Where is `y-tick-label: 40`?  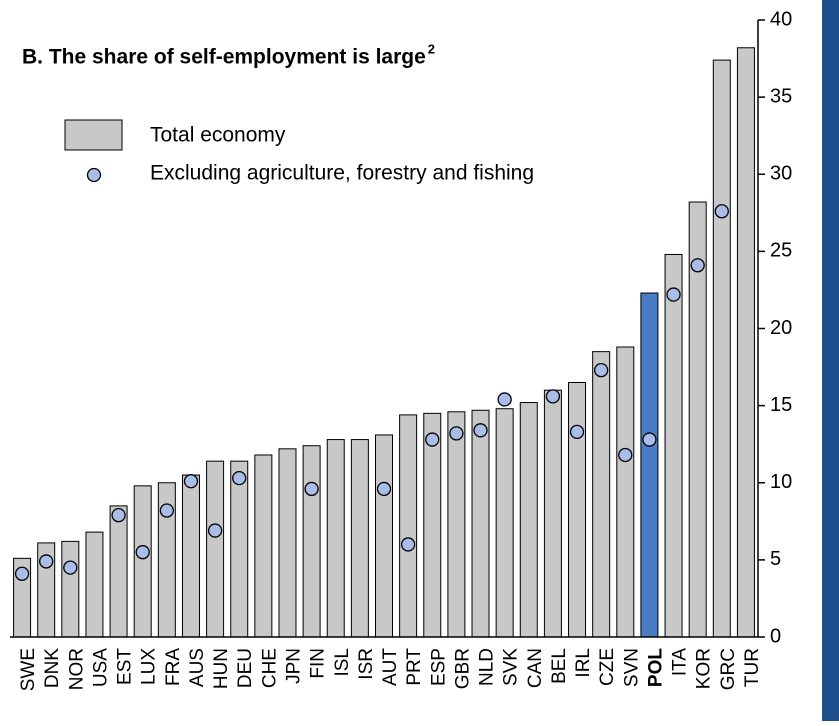
y-tick-label: 40 is located at coordinates (781, 19).